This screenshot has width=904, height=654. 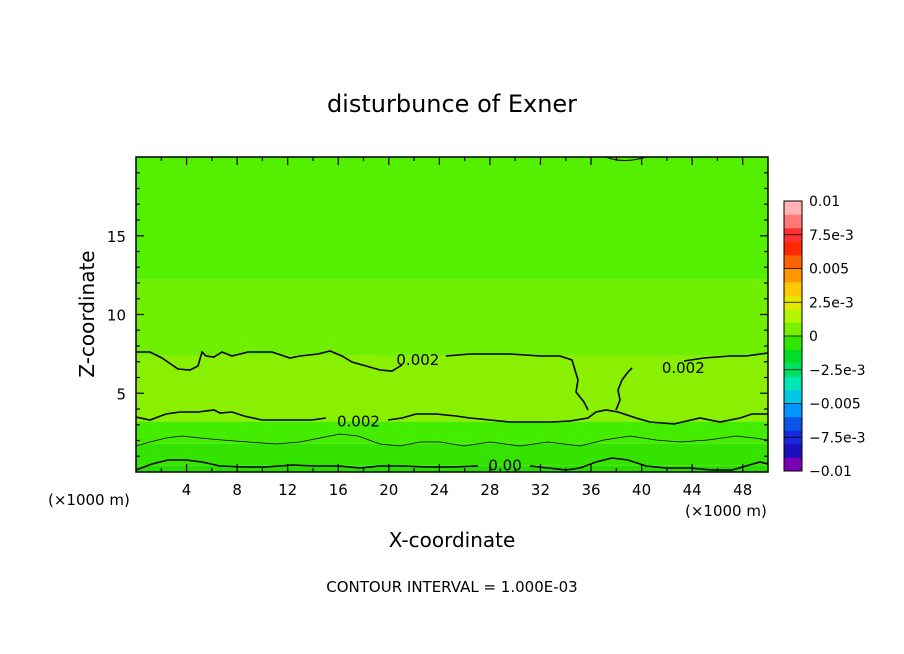 What do you see at coordinates (489, 490) in the screenshot?
I see `x-tick-label-6: 28` at bounding box center [489, 490].